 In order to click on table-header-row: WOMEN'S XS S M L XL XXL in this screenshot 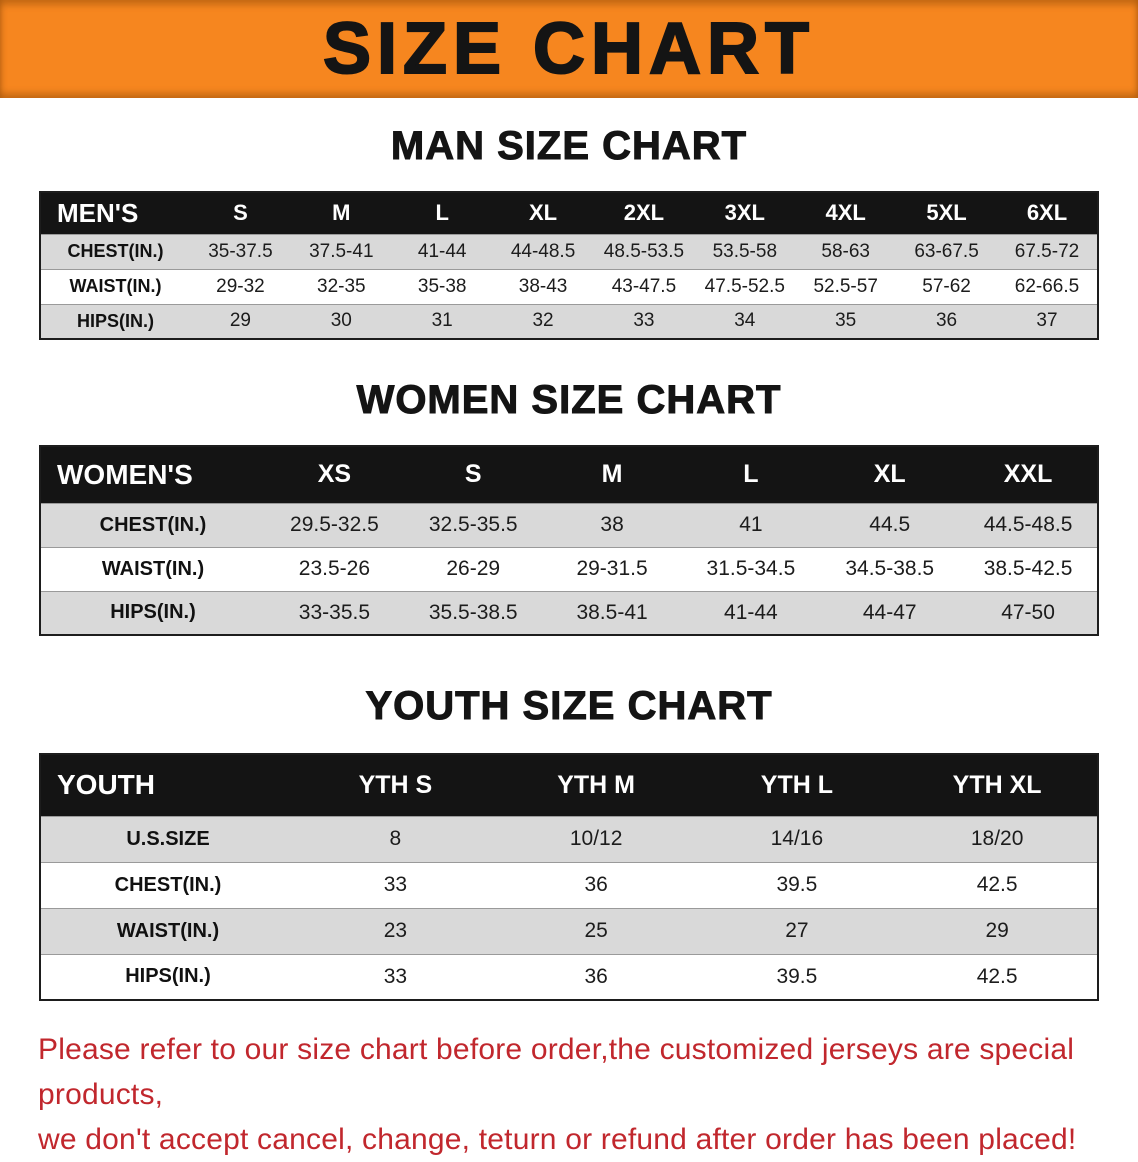, I will do `click(569, 474)`.